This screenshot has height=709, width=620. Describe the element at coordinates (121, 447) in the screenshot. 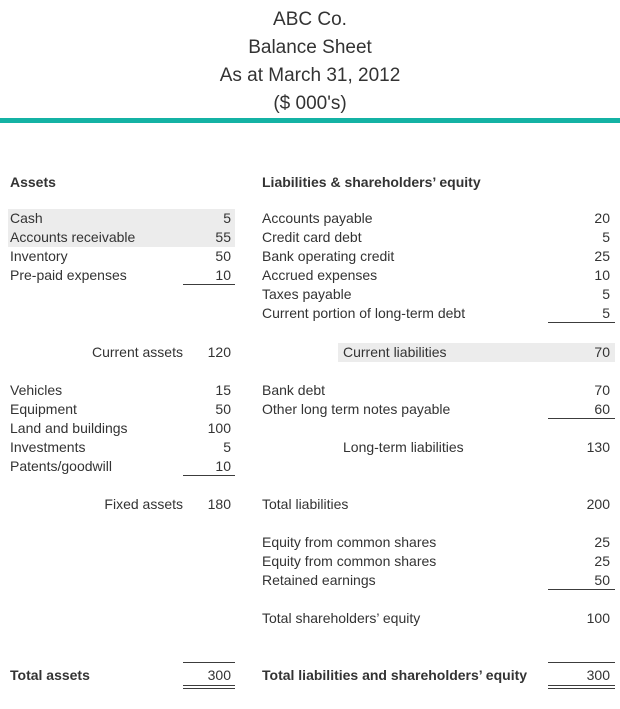

I see `row-investments: Investments 5` at that location.